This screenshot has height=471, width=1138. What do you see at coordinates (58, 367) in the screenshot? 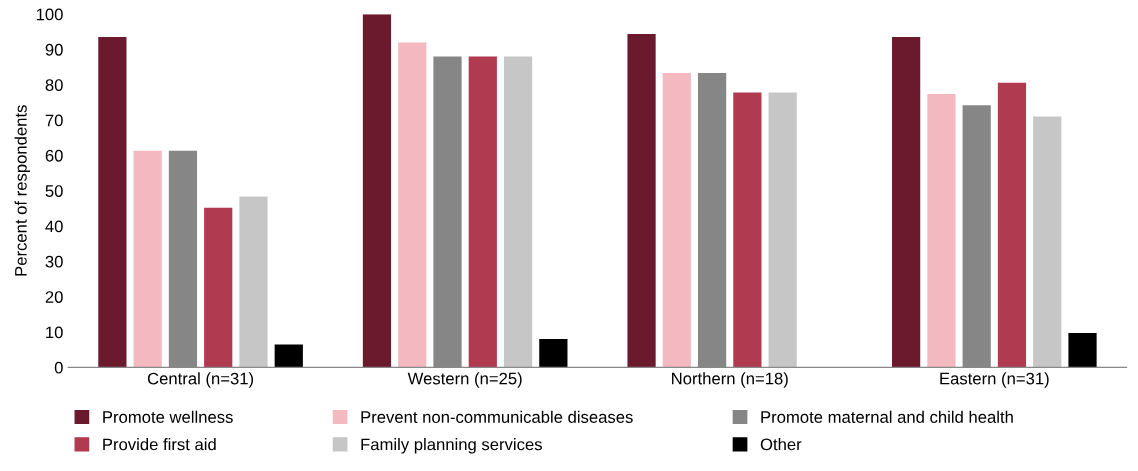
I see `y-tick-label: 0` at bounding box center [58, 367].